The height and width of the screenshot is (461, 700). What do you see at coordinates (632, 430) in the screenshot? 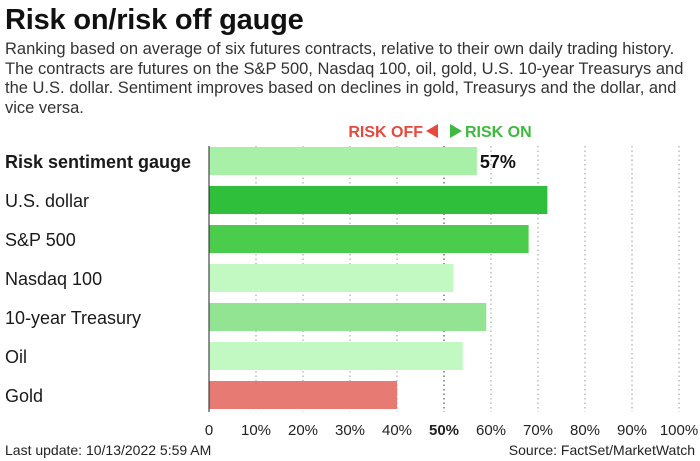
I see `x-tick-label-90: 90%` at bounding box center [632, 430].